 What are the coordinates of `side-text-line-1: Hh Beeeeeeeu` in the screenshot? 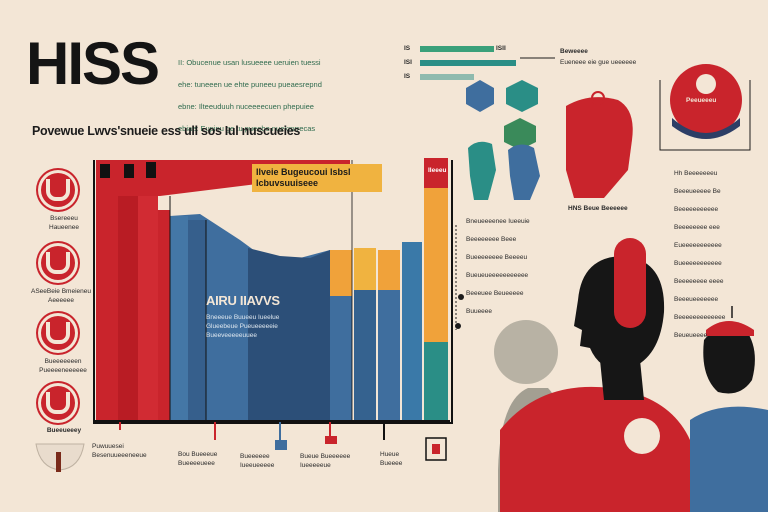 It's located at (696, 173).